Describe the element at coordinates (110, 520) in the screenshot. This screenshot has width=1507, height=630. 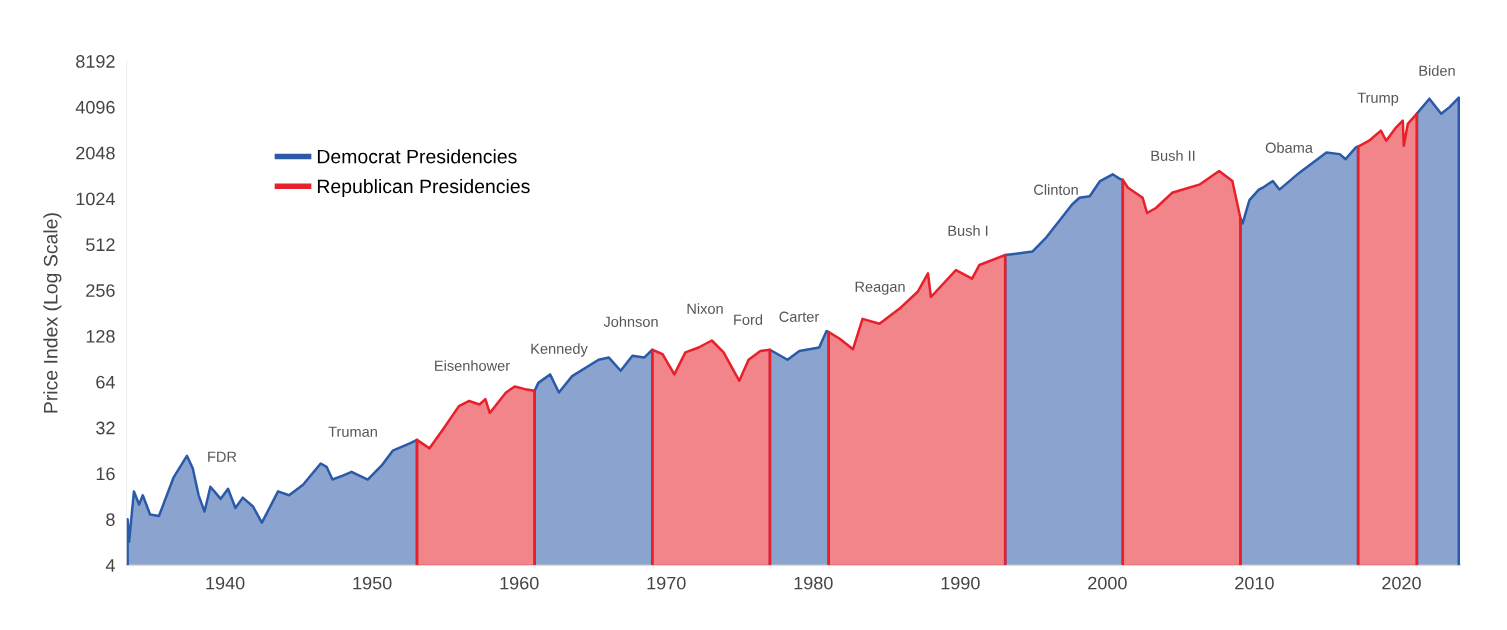
I see `y-tick-label: 8` at that location.